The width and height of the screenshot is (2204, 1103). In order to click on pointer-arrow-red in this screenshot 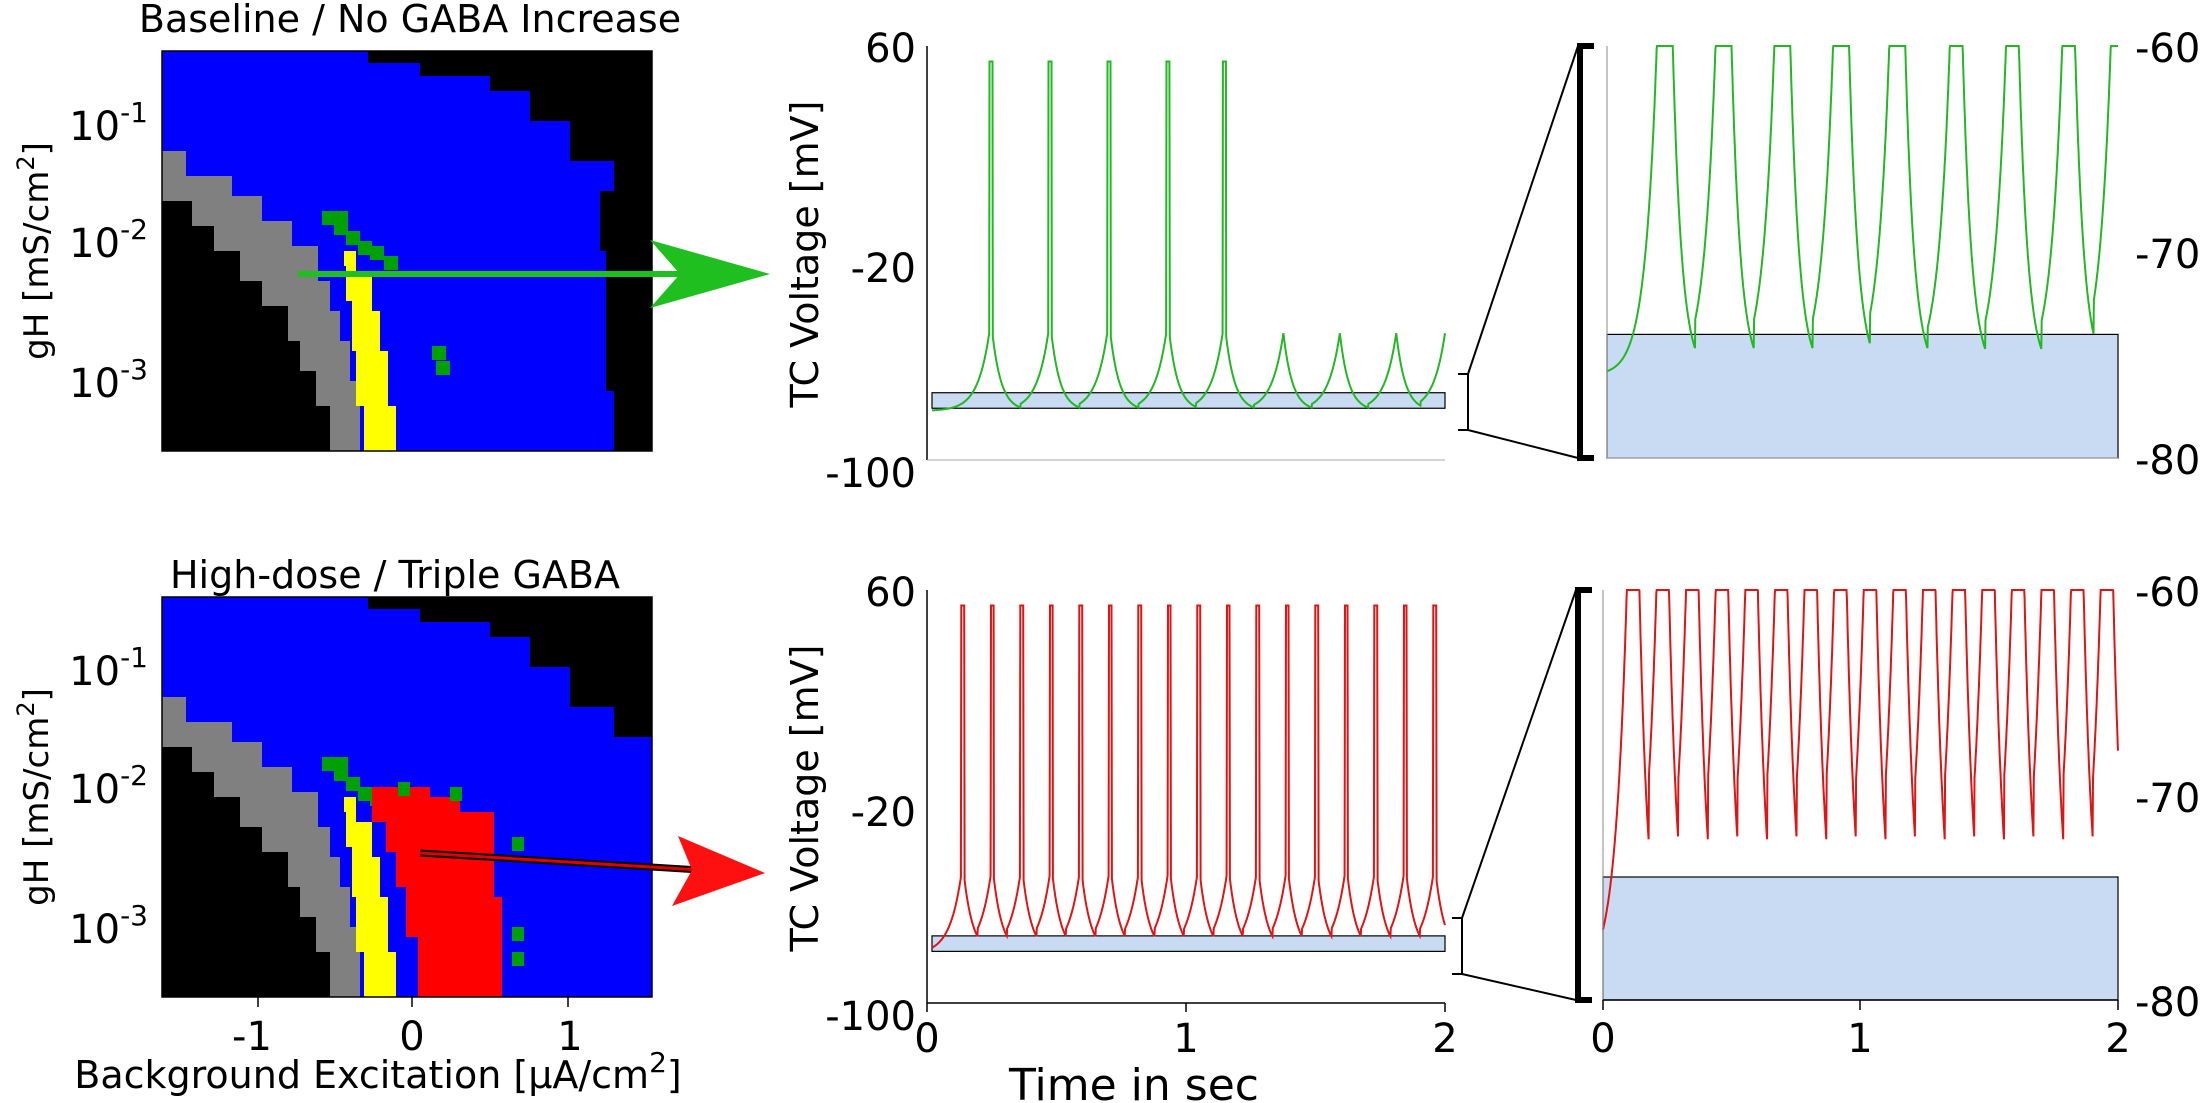, I will do `click(718, 871)`.